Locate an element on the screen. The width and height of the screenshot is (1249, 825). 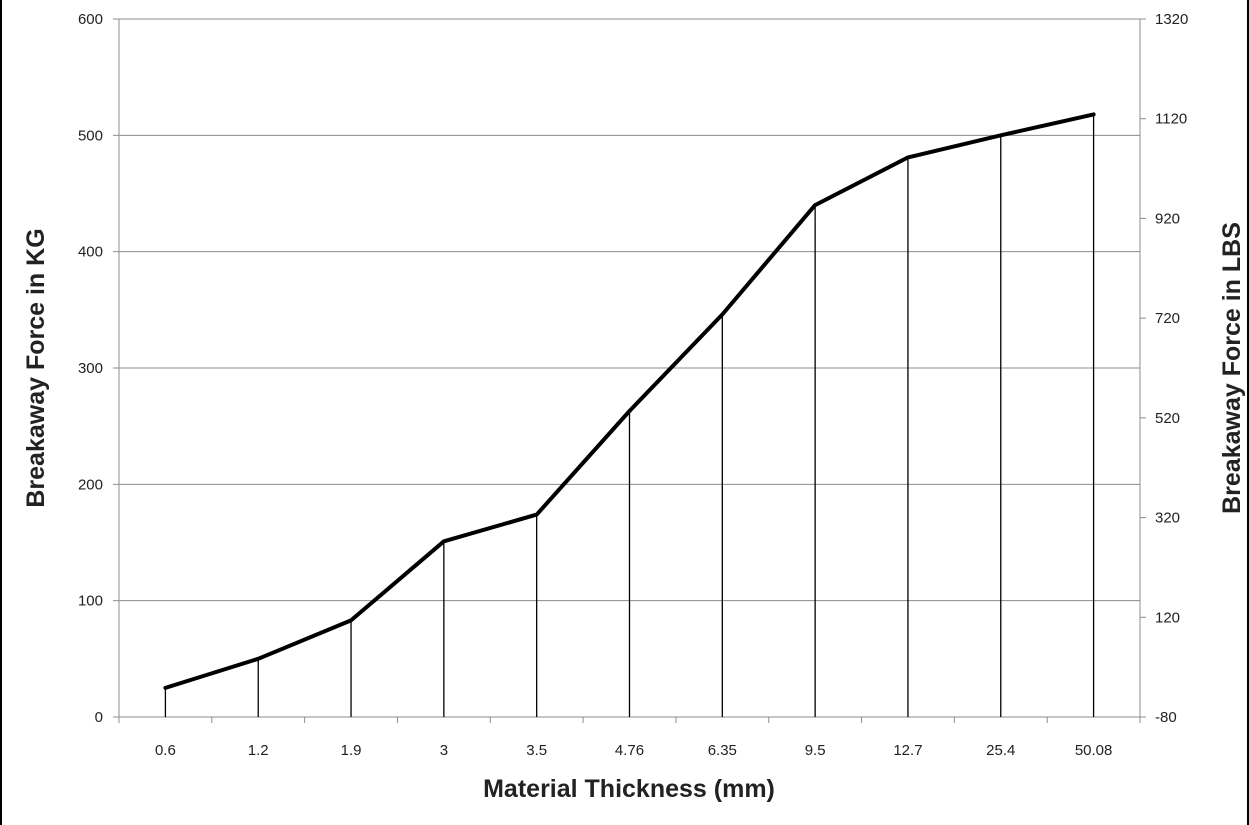
x-tick-label: 3 is located at coordinates (444, 750).